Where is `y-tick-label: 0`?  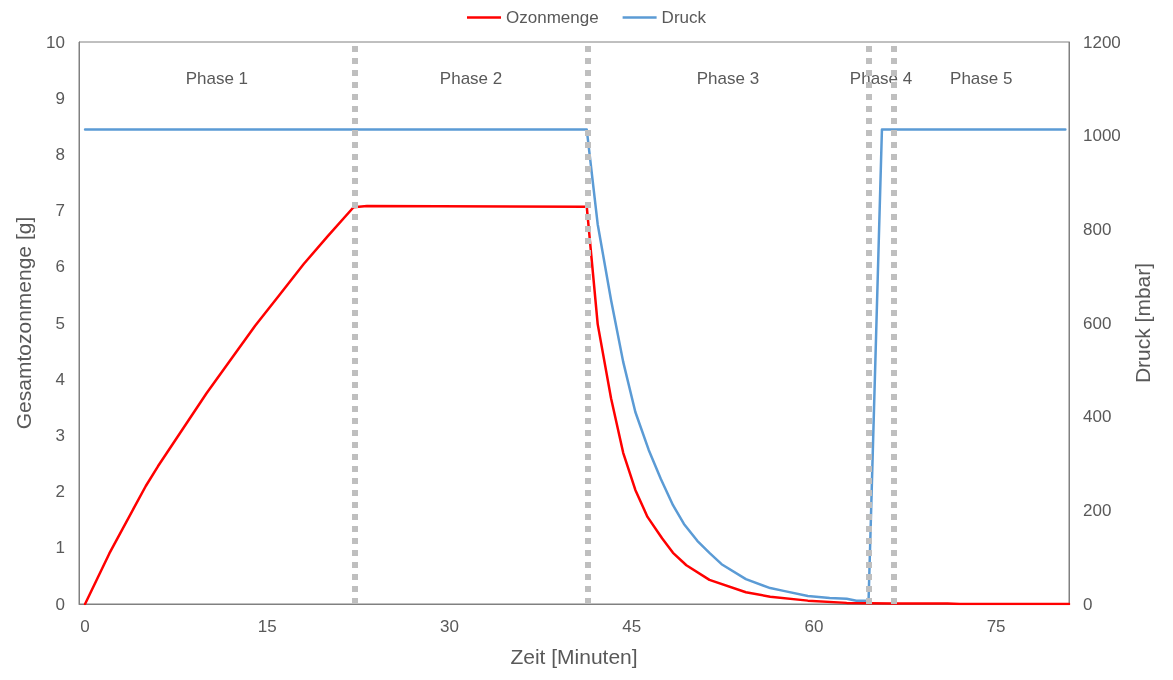
y-tick-label: 0 is located at coordinates (60, 604).